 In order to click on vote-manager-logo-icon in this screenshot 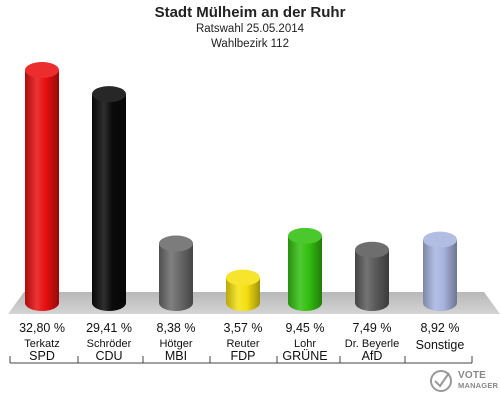, I will do `click(441, 381)`.